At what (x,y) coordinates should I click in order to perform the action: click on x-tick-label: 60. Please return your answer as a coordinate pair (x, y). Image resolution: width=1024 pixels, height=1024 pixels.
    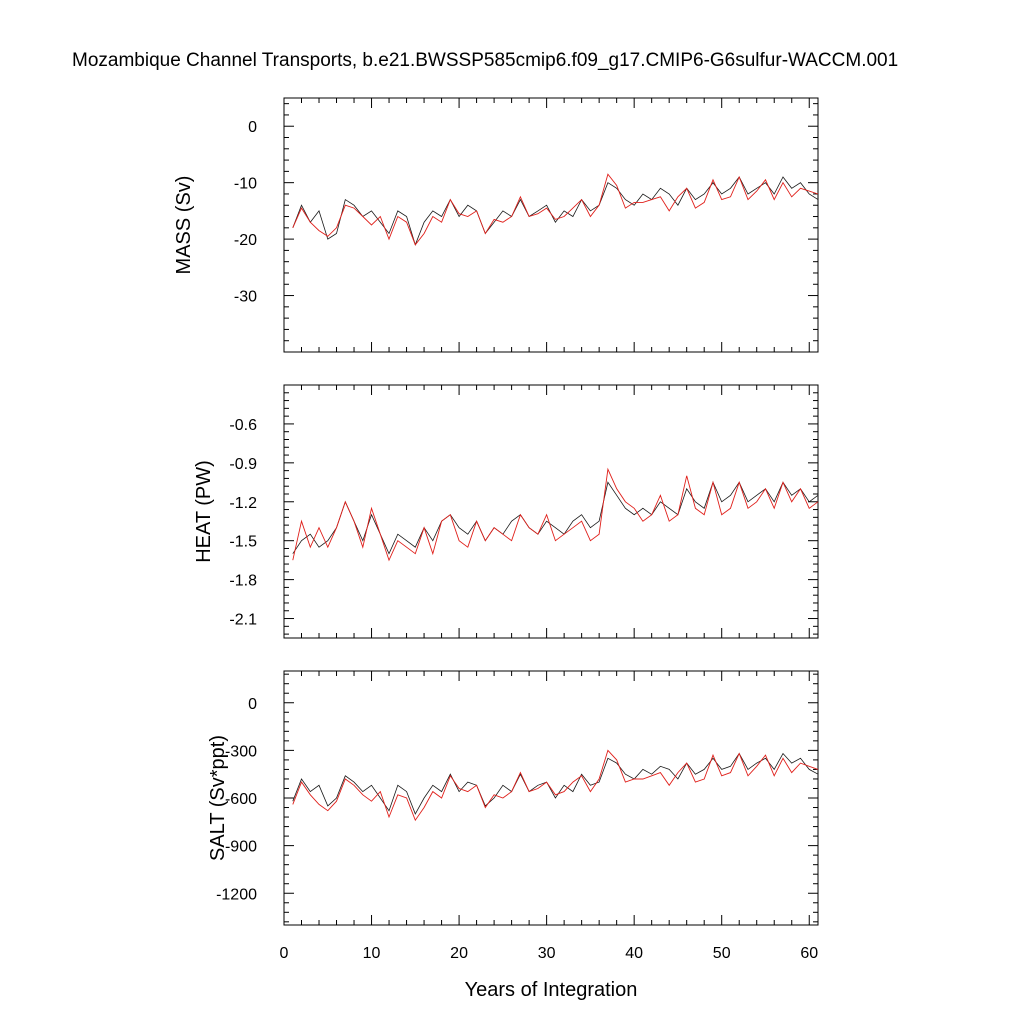
    Looking at the image, I should click on (809, 953).